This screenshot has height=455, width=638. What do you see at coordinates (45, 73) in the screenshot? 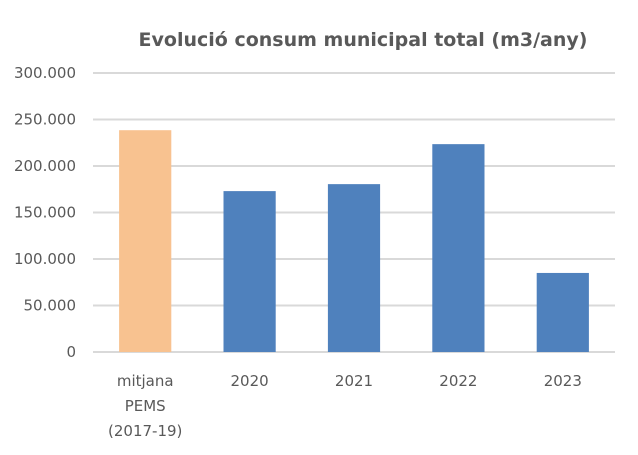
I see `y-tick-label: 300.000` at bounding box center [45, 73].